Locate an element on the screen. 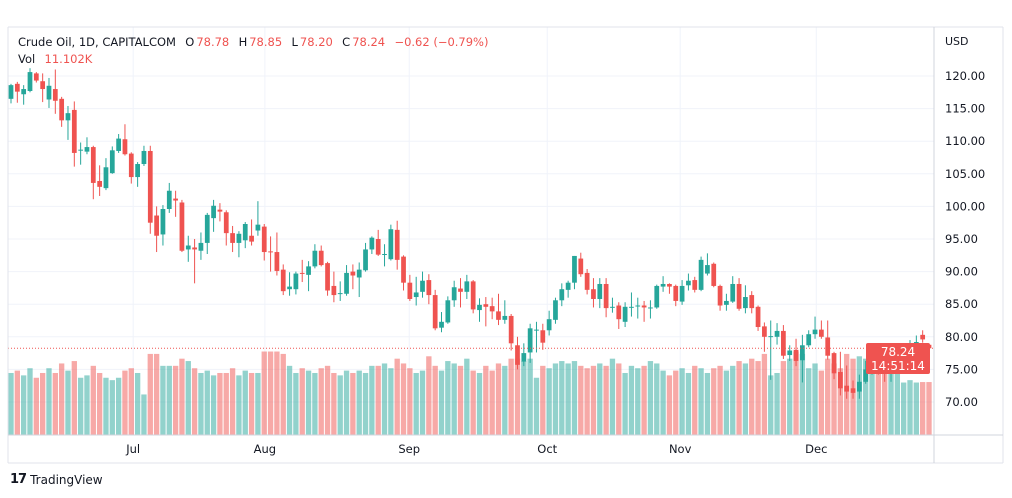 This screenshot has width=1012, height=498. high-value: 78.85 is located at coordinates (266, 42).